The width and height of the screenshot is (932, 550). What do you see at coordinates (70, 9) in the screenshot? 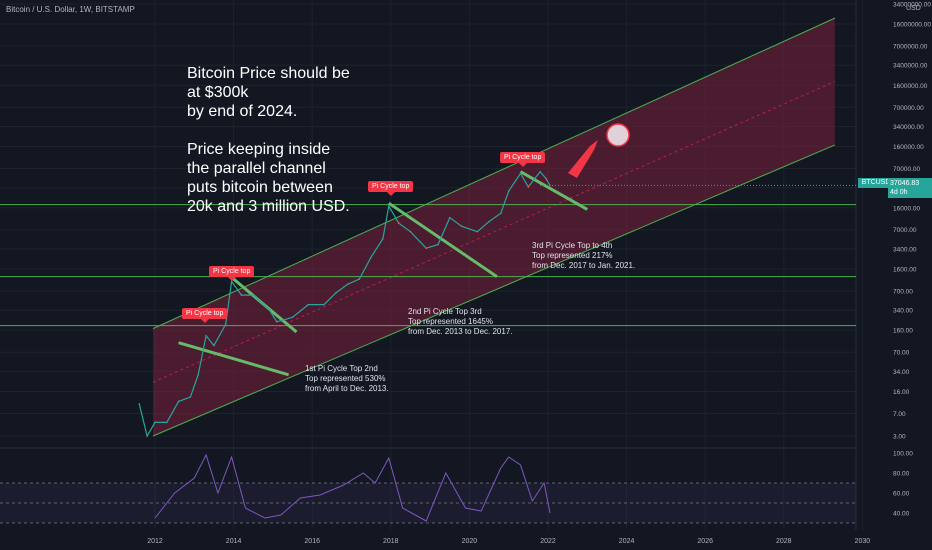
I see `chart-title: Bitcoin / U.S. Dollar, 1W, BITSTAMP` at bounding box center [70, 9].